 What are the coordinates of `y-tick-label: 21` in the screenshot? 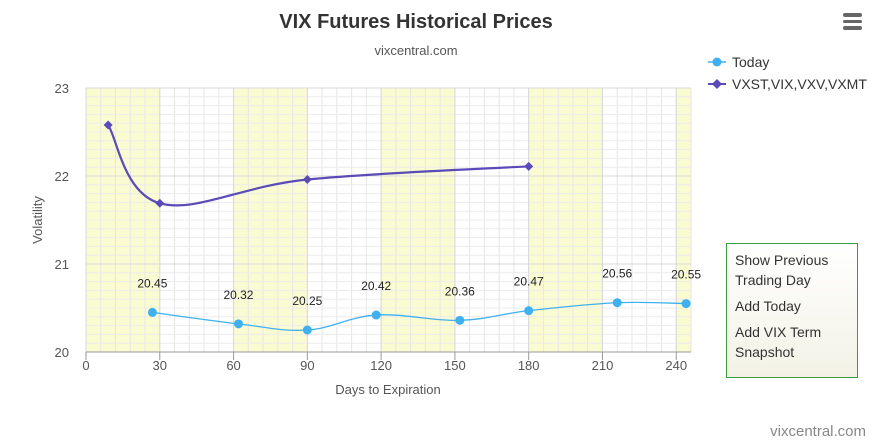 It's located at (62, 264).